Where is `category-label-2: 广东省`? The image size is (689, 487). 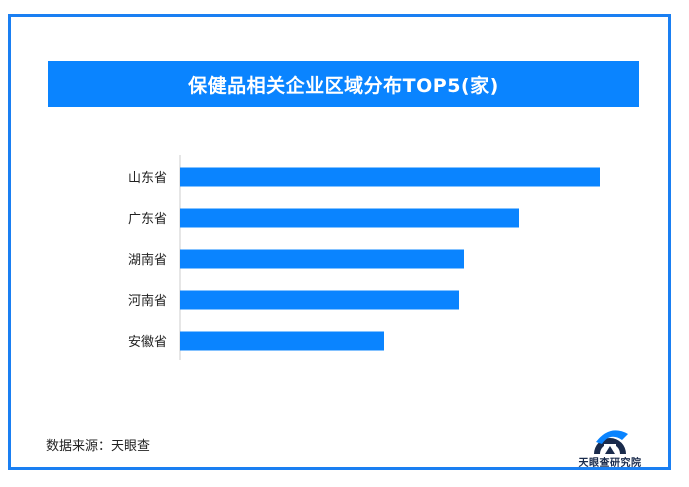 category-label-2: 广东省 is located at coordinates (147, 219).